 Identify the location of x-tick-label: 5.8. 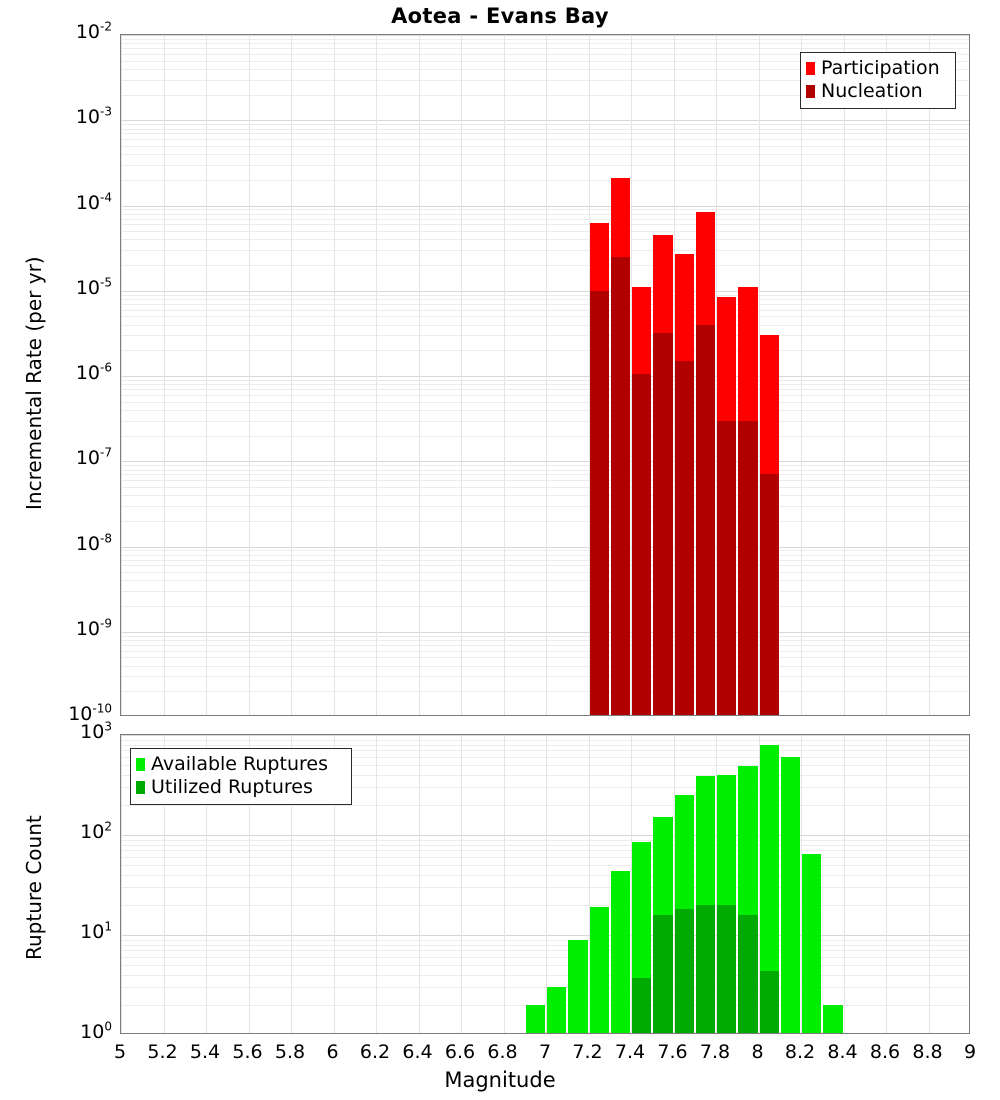
(290, 1052).